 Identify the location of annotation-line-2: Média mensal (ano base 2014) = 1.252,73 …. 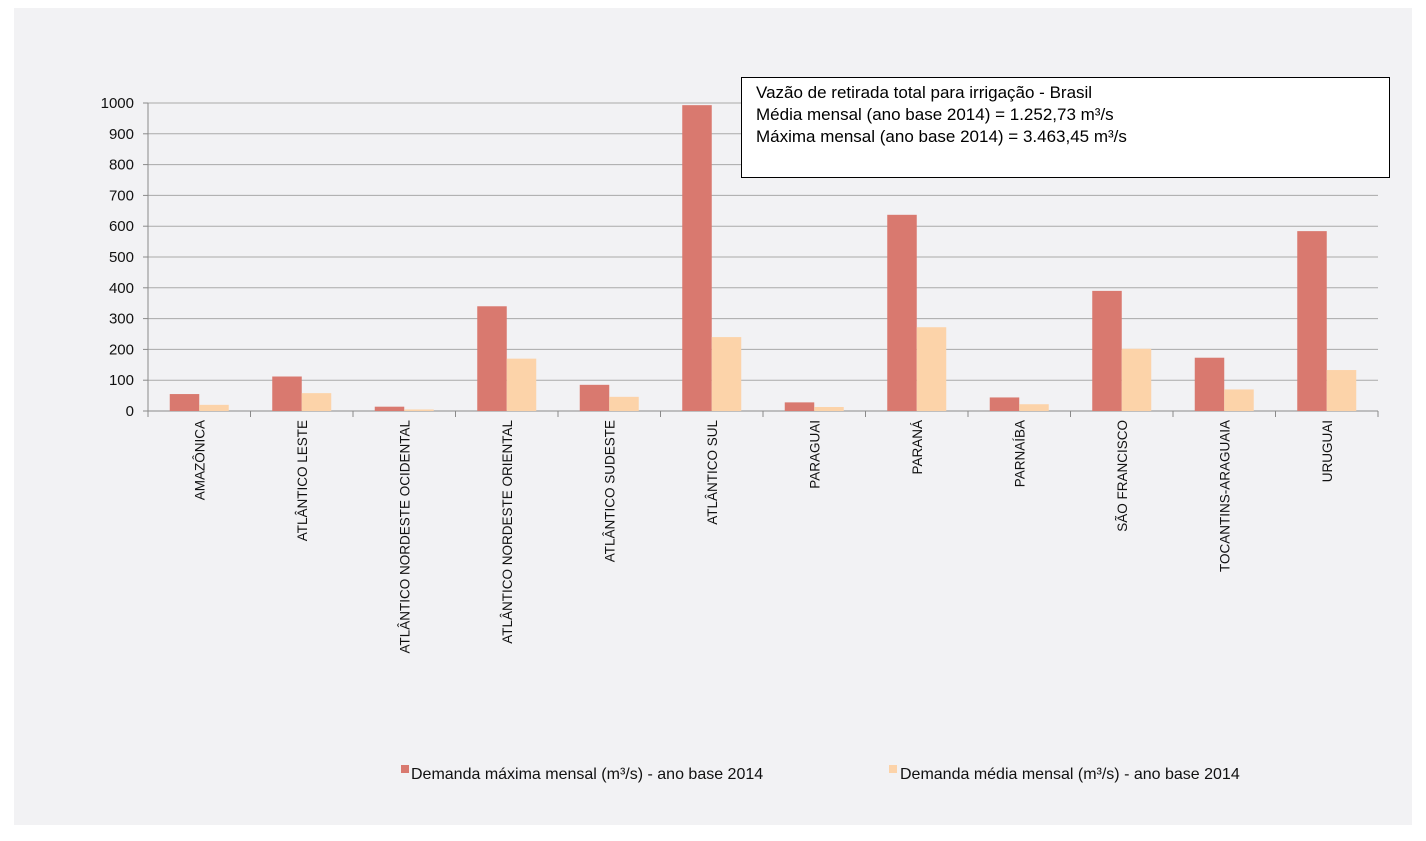
(935, 114).